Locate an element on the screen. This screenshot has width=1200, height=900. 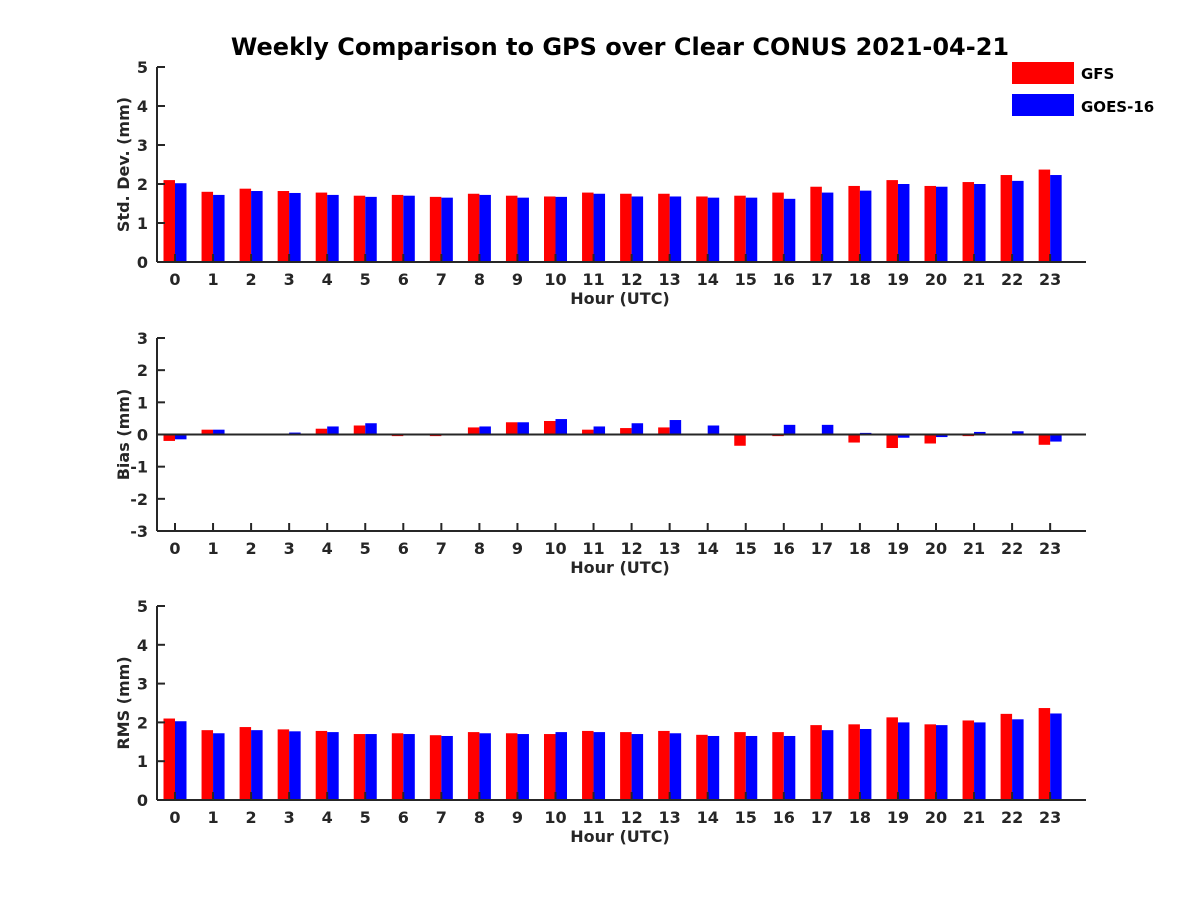
y-tick-label-stddev-5: 5 is located at coordinates (142, 67).